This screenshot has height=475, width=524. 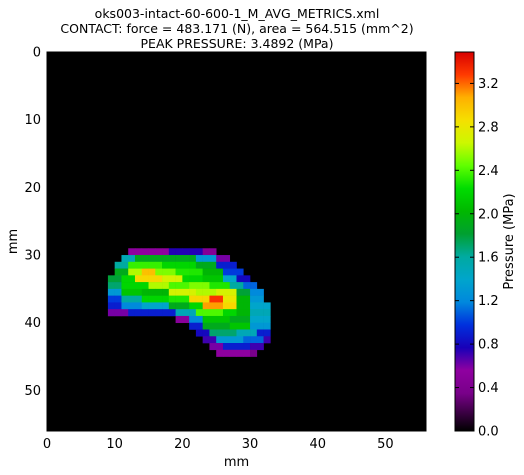 I want to click on y-tick-label: 20, so click(x=32, y=188).